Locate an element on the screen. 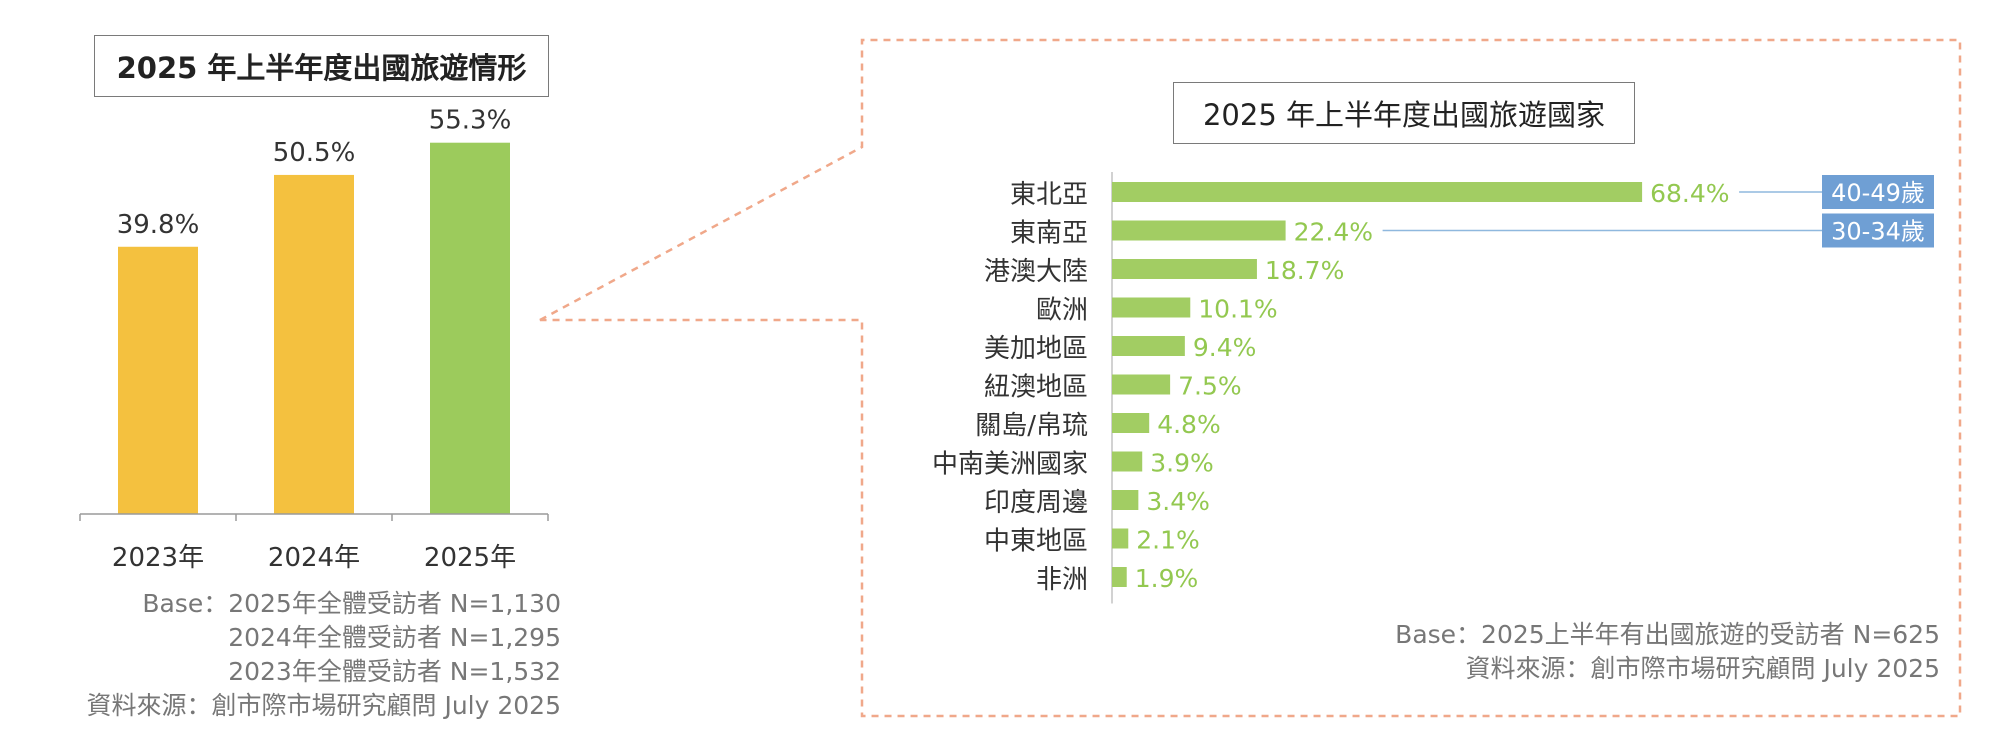 This screenshot has width=1994, height=754. left-base-line: 2024年全體受訪者 N=1,295 is located at coordinates (394, 637).